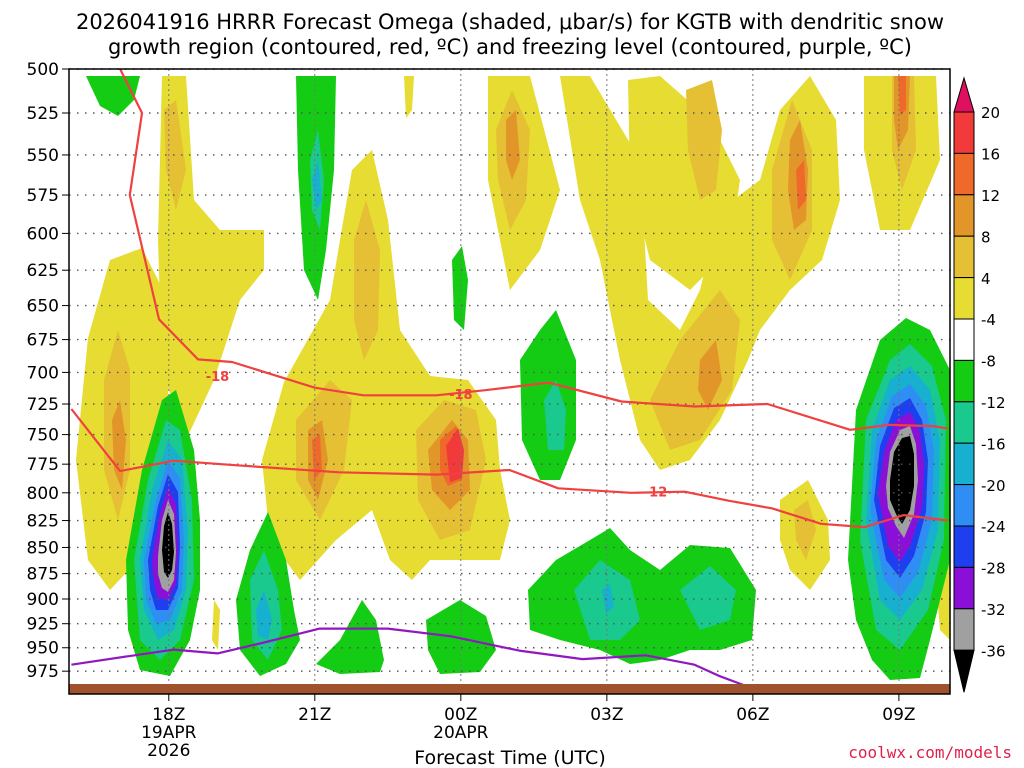  Describe the element at coordinates (43, 307) in the screenshot. I see `y-tick-label: 650` at that location.